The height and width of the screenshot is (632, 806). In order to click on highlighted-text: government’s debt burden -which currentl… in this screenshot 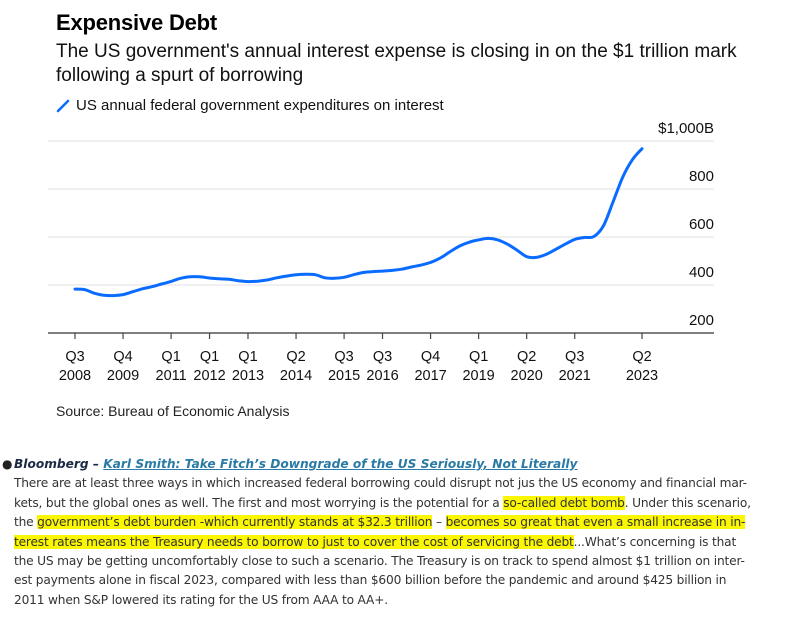, I will do `click(235, 522)`.